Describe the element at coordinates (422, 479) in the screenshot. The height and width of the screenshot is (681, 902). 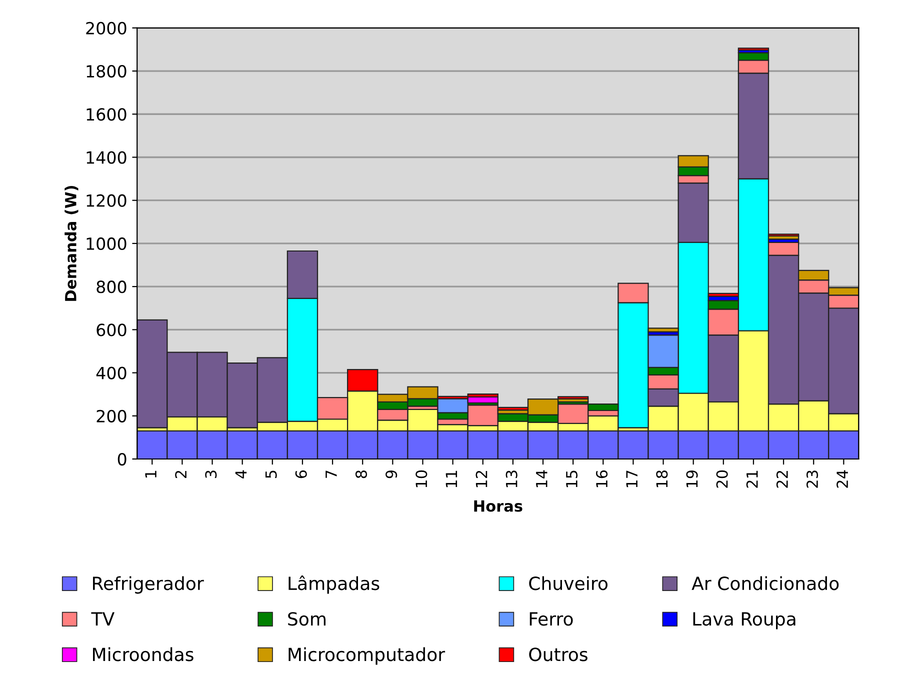
I see `x-tick-label: 10` at that location.